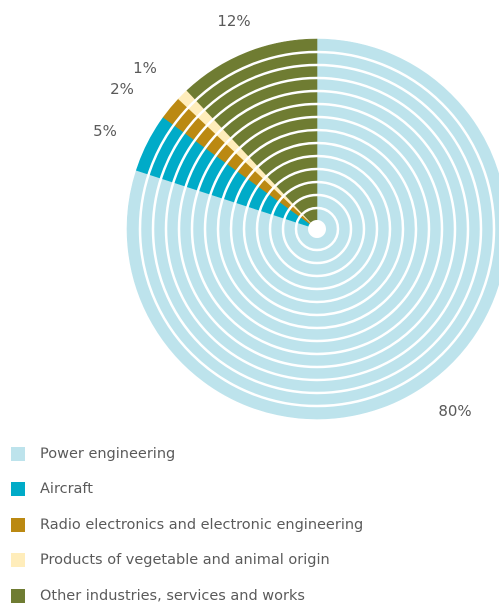 This screenshot has height=614, width=499. What do you see at coordinates (172, 595) in the screenshot?
I see `legend-label: Other industries, services and works` at bounding box center [172, 595].